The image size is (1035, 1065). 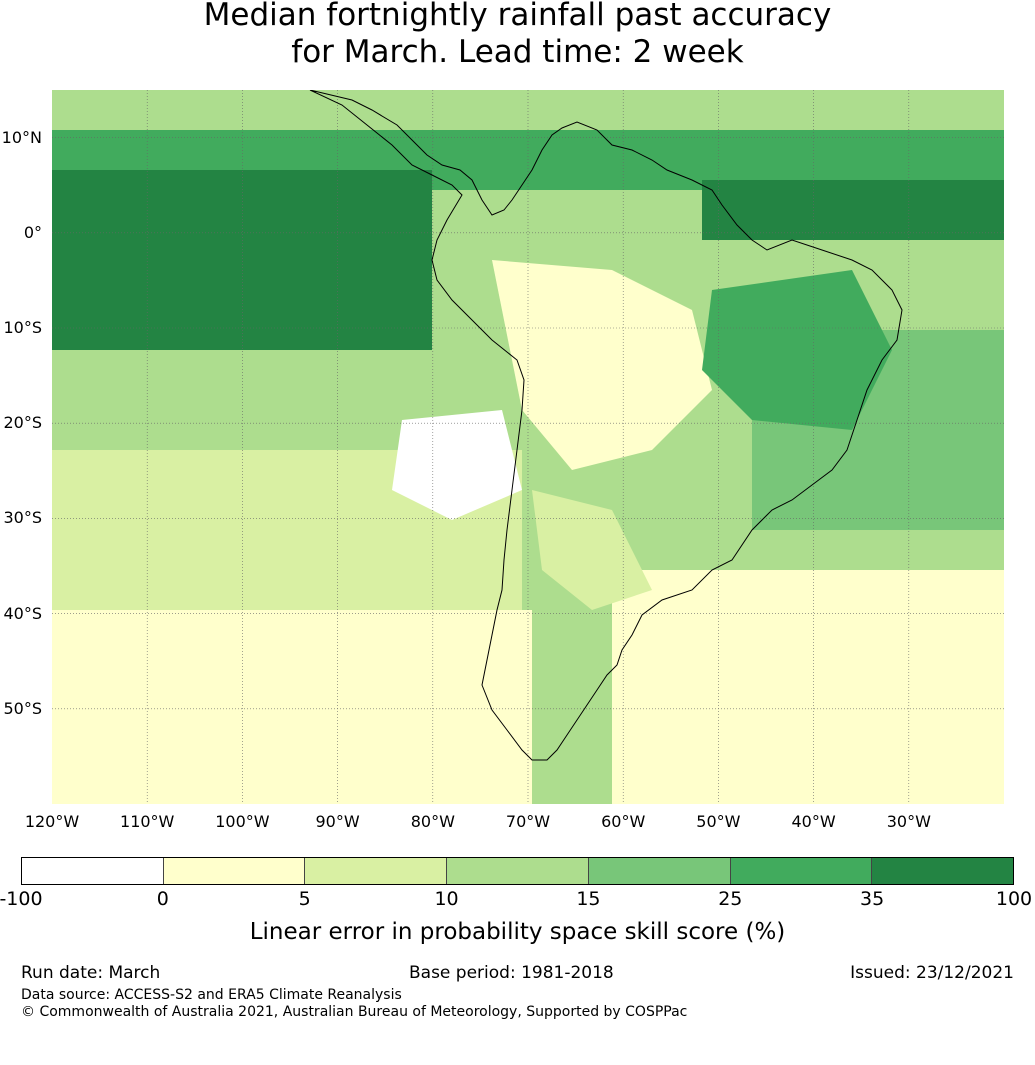 What do you see at coordinates (602, 365) in the screenshot?
I see `skill-region-amazon-low` at bounding box center [602, 365].